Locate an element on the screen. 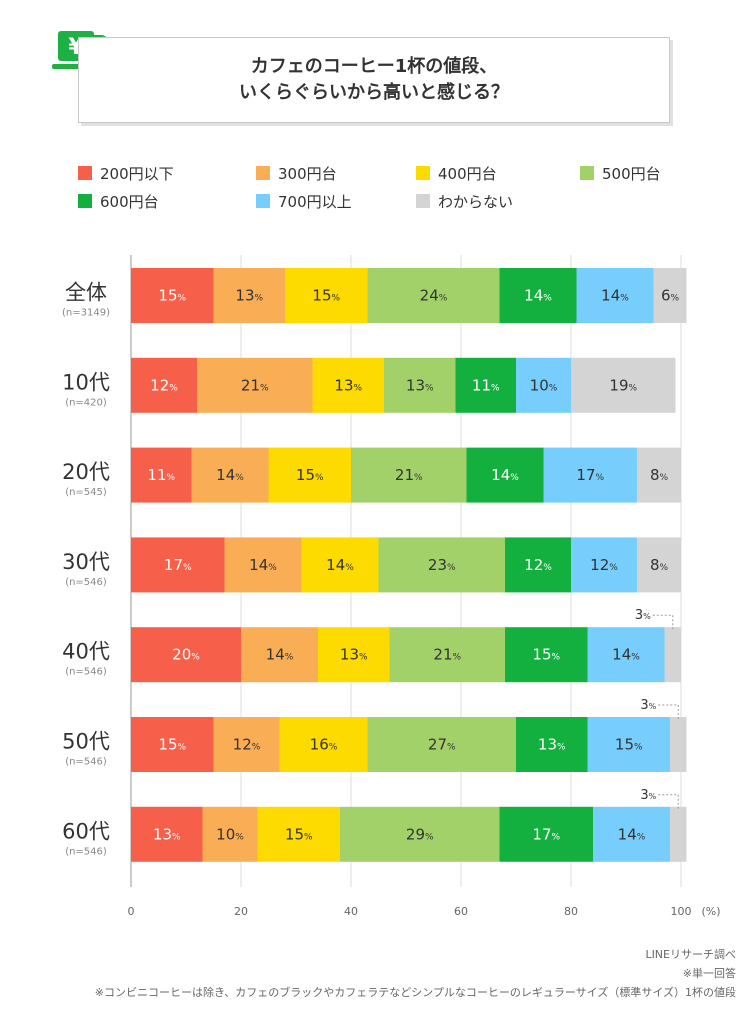  x-tick-label: 80 is located at coordinates (571, 911).